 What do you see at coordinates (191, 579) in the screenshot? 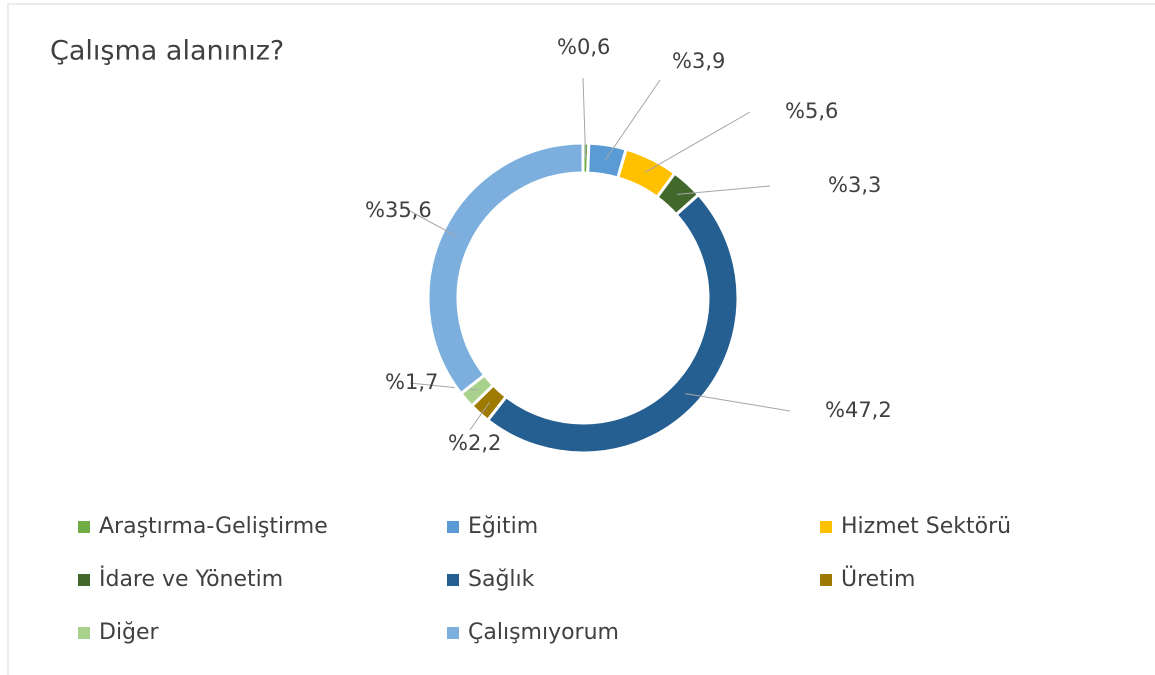
I see `legend-label: İdare ve Yönetim` at bounding box center [191, 579].